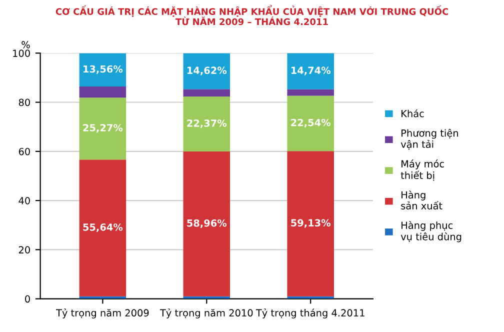  I want to click on x-tick-label: Tỷ trọng năm 2010, so click(206, 313).